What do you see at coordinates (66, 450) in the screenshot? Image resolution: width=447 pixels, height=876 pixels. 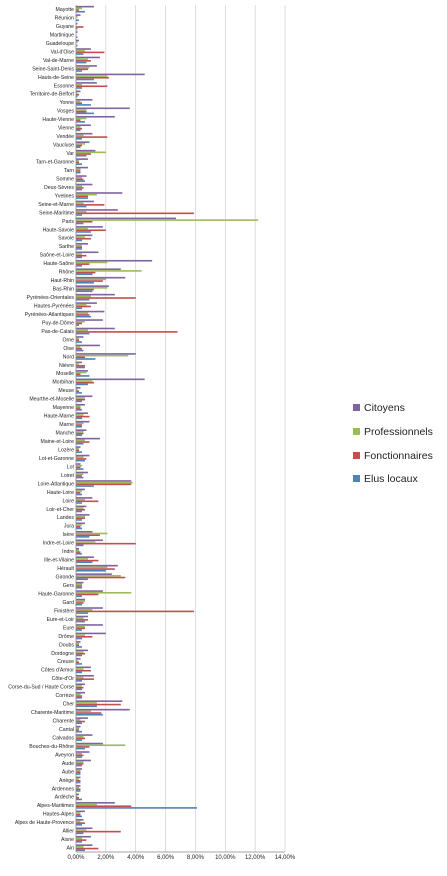 I see `category-label: Lozère` at bounding box center [66, 450].